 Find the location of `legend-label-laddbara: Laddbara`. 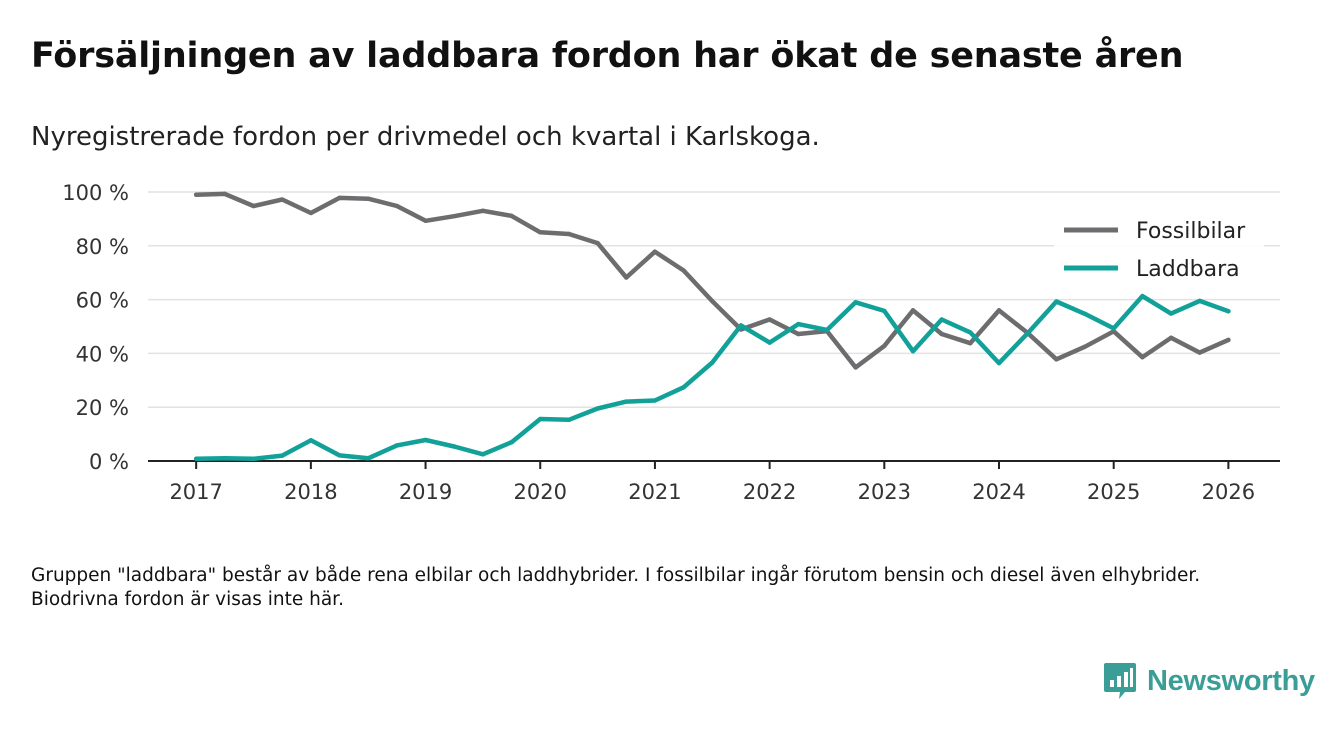

legend-label-laddbara: Laddbara is located at coordinates (1188, 269).